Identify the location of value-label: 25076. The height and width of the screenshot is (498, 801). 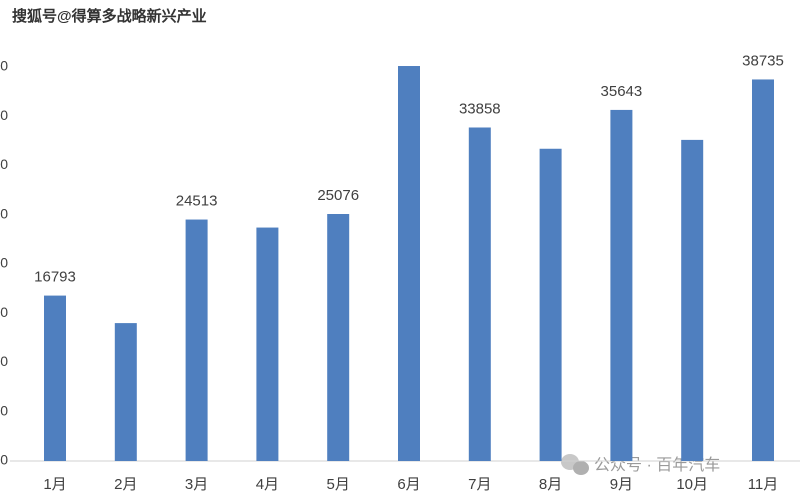
(338, 195).